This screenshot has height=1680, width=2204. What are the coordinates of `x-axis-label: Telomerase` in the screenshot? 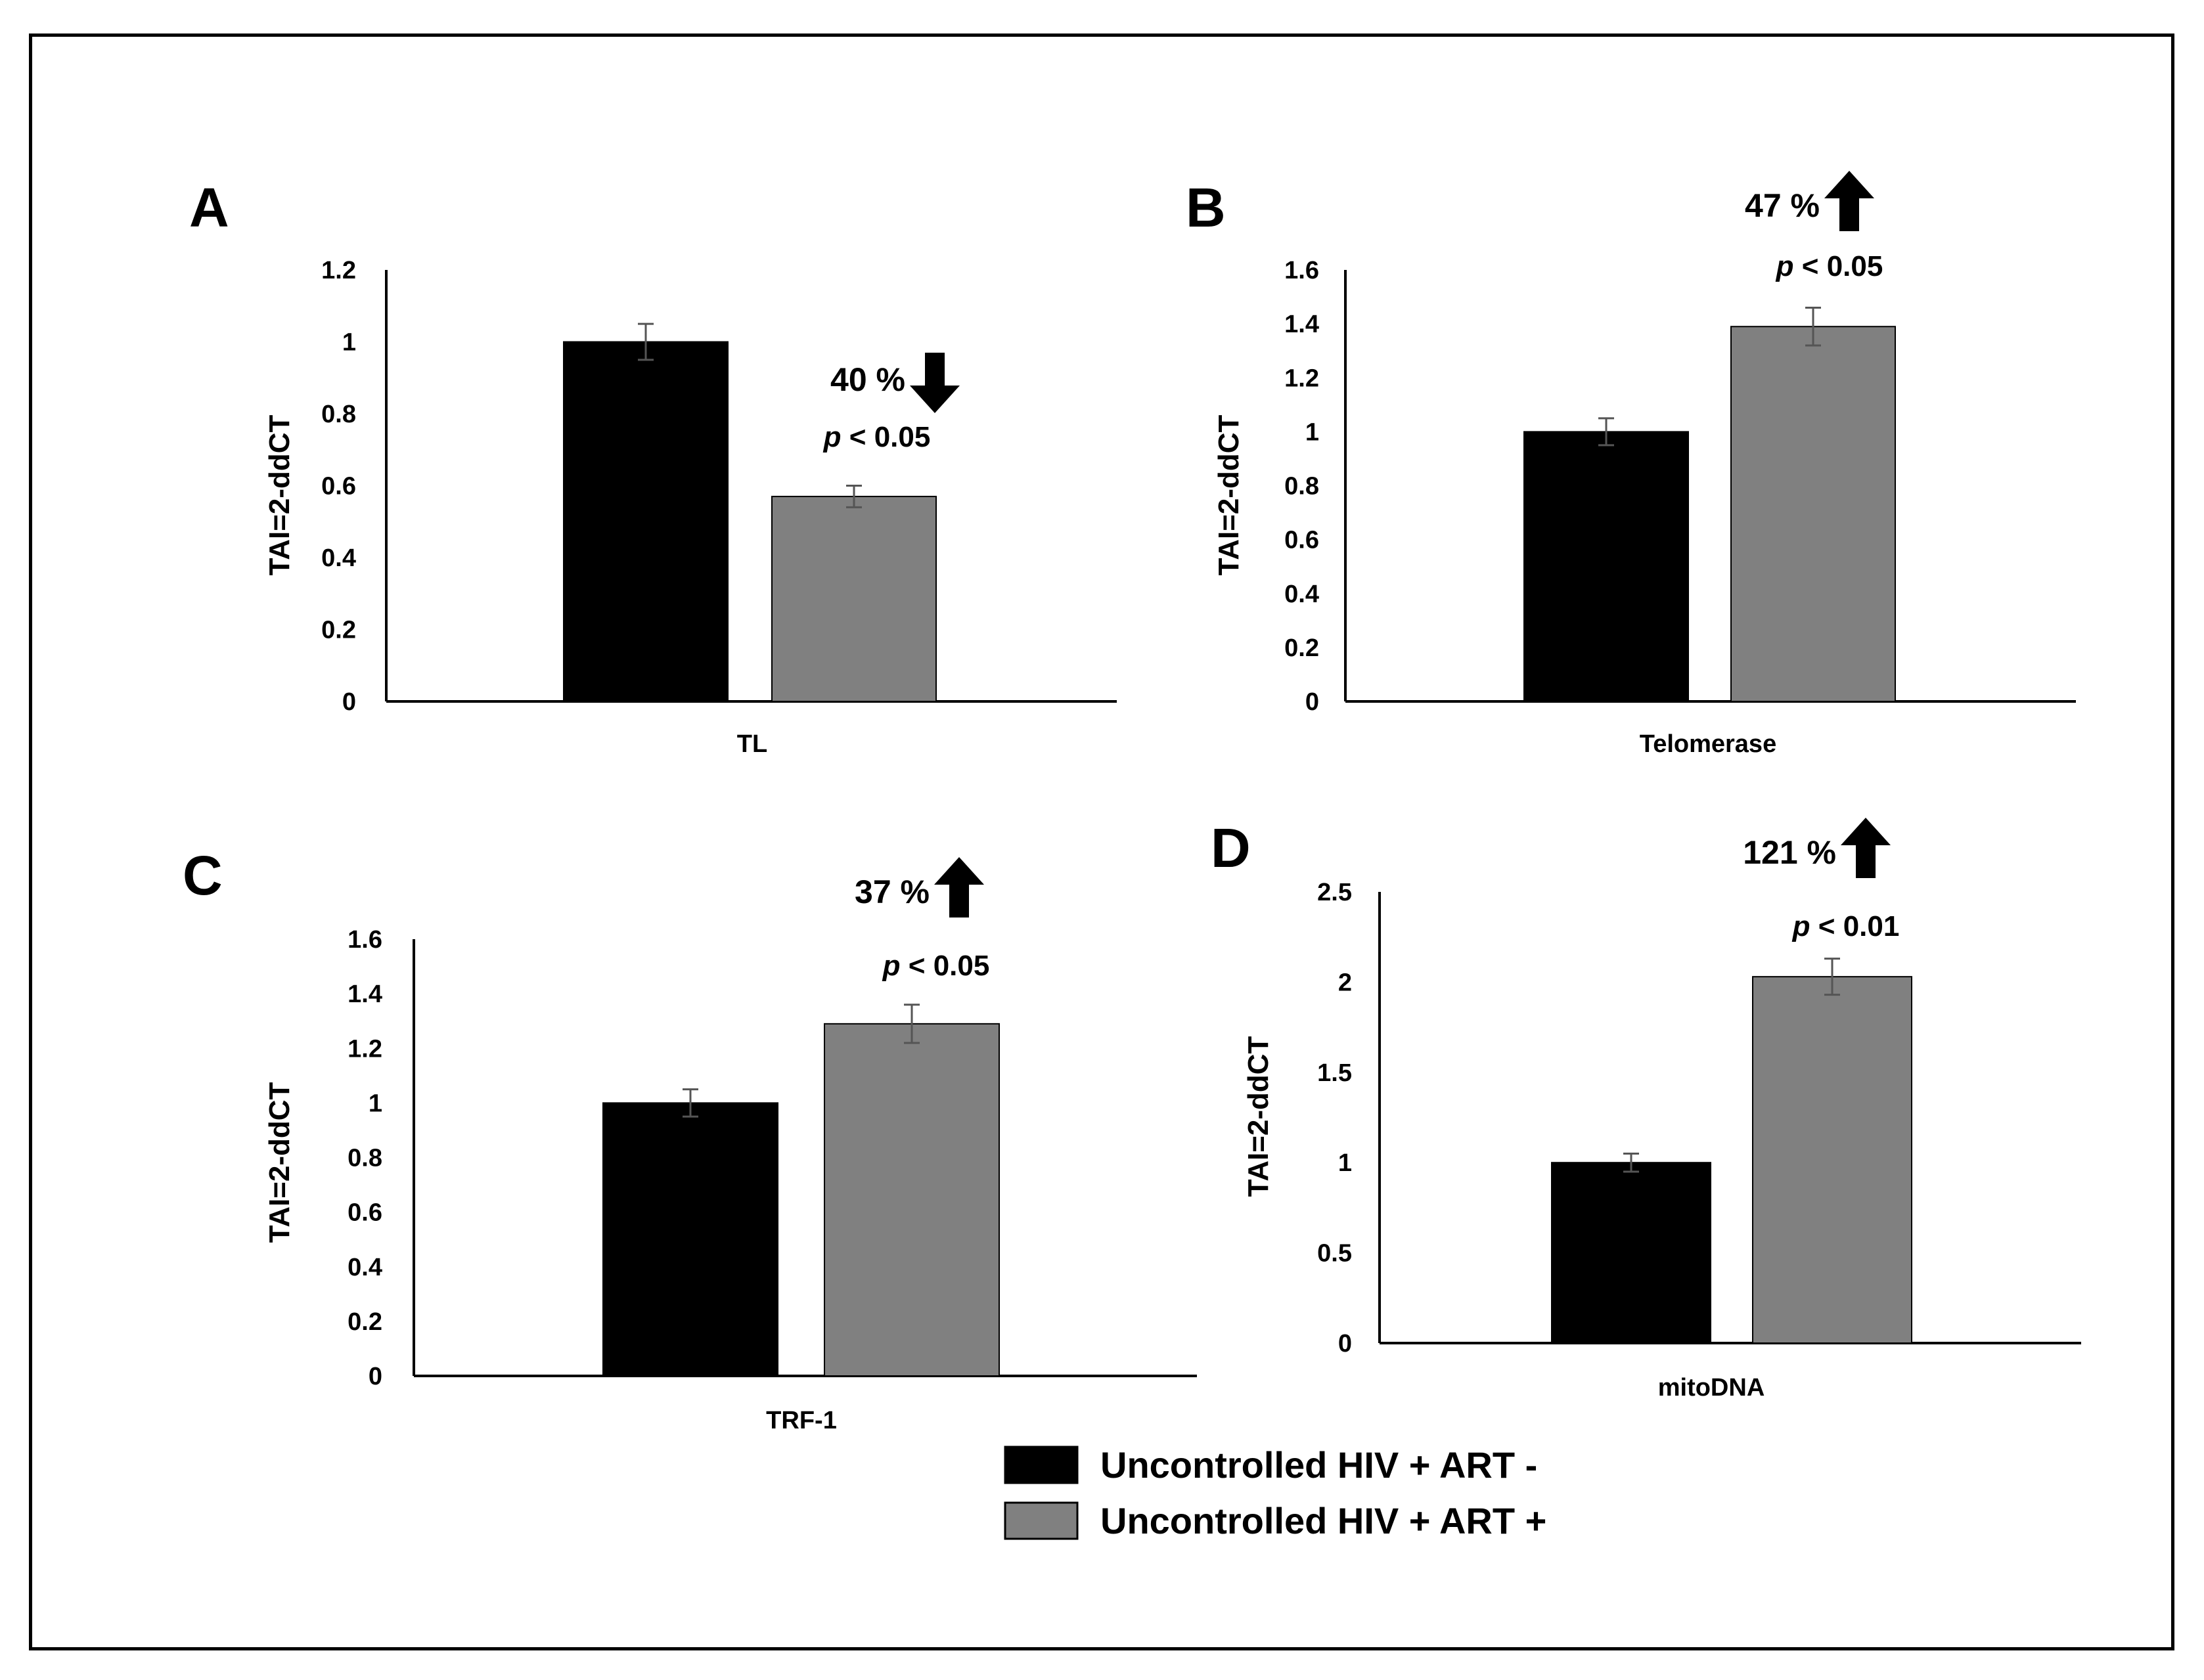 It's located at (1708, 744).